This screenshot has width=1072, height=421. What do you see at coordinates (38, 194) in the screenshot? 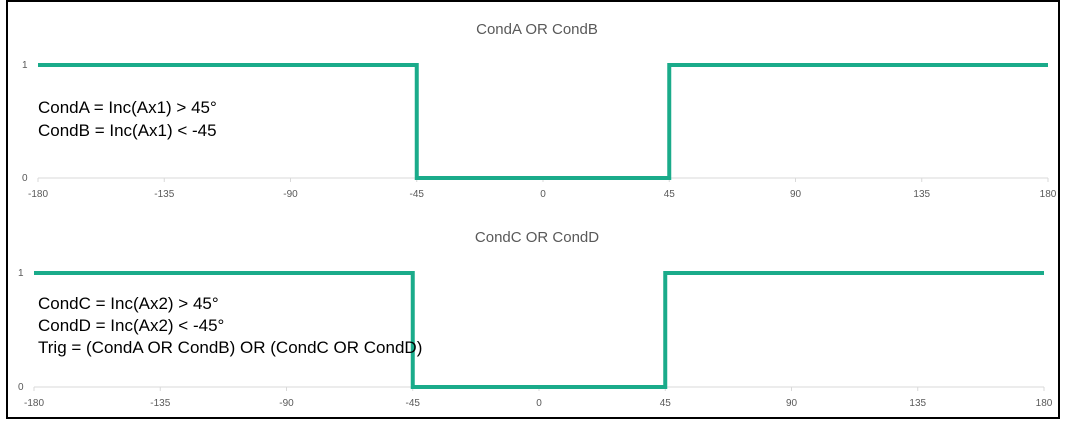
I see `chart-1-x-tick-label: -180` at bounding box center [38, 194].